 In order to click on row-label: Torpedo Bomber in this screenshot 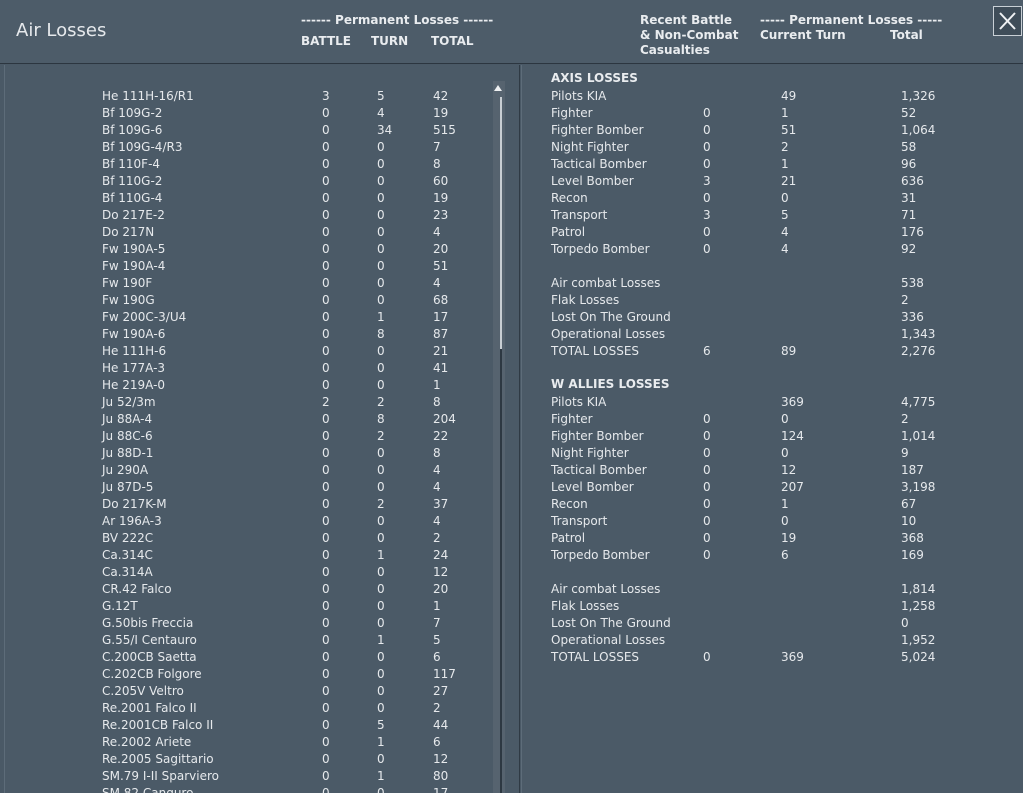, I will do `click(600, 555)`.